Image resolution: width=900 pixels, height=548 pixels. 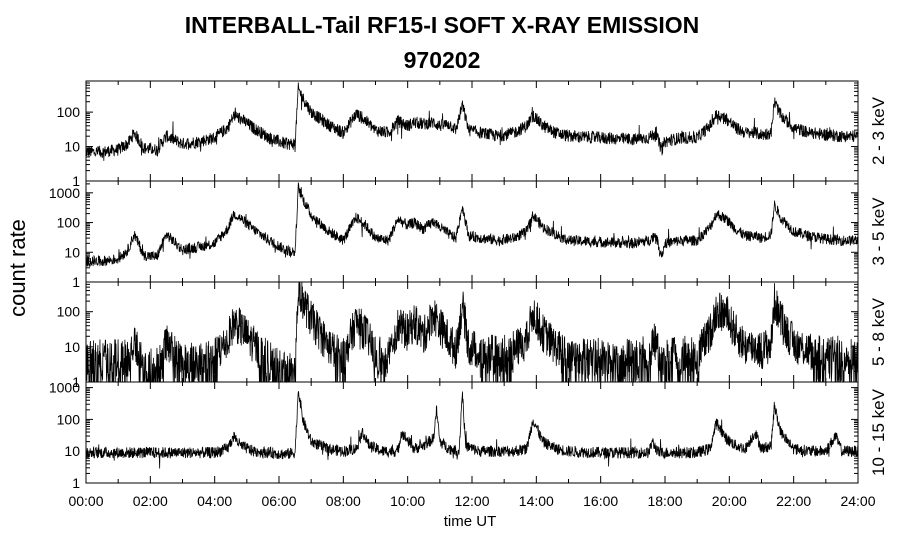 What do you see at coordinates (664, 501) in the screenshot?
I see `x-tick-label: 18:00` at bounding box center [664, 501].